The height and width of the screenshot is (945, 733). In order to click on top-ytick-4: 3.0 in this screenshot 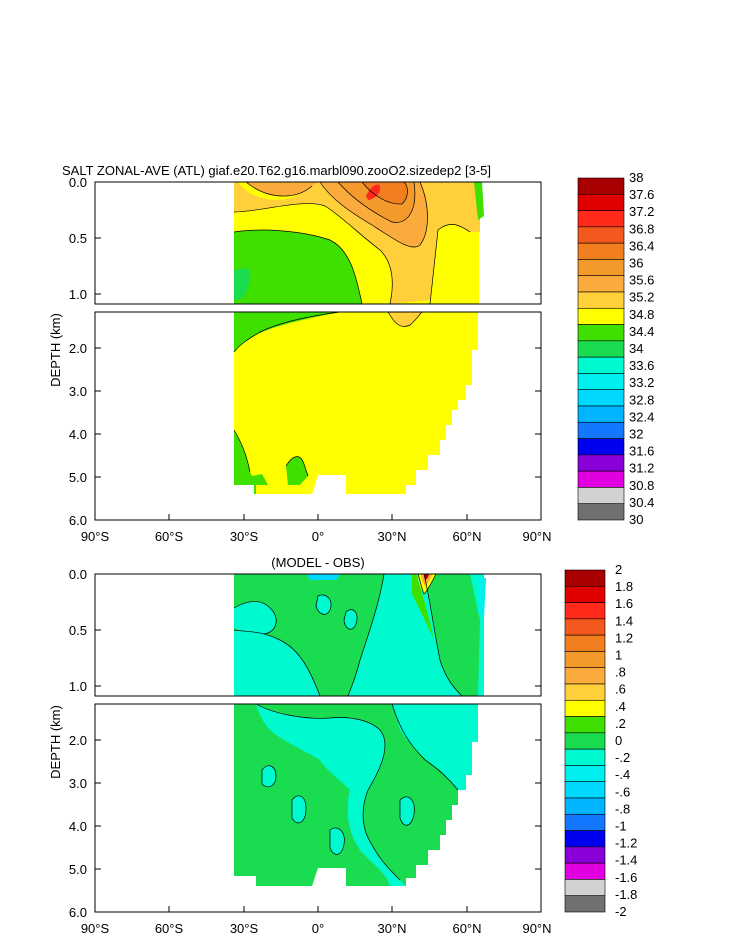, I will do `click(78, 391)`.